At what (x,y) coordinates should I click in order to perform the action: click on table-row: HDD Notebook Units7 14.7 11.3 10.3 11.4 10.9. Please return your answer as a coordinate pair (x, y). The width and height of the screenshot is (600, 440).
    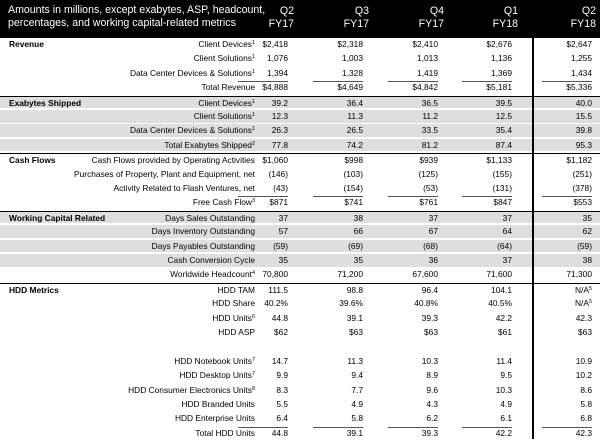
    Looking at the image, I should click on (300, 361).